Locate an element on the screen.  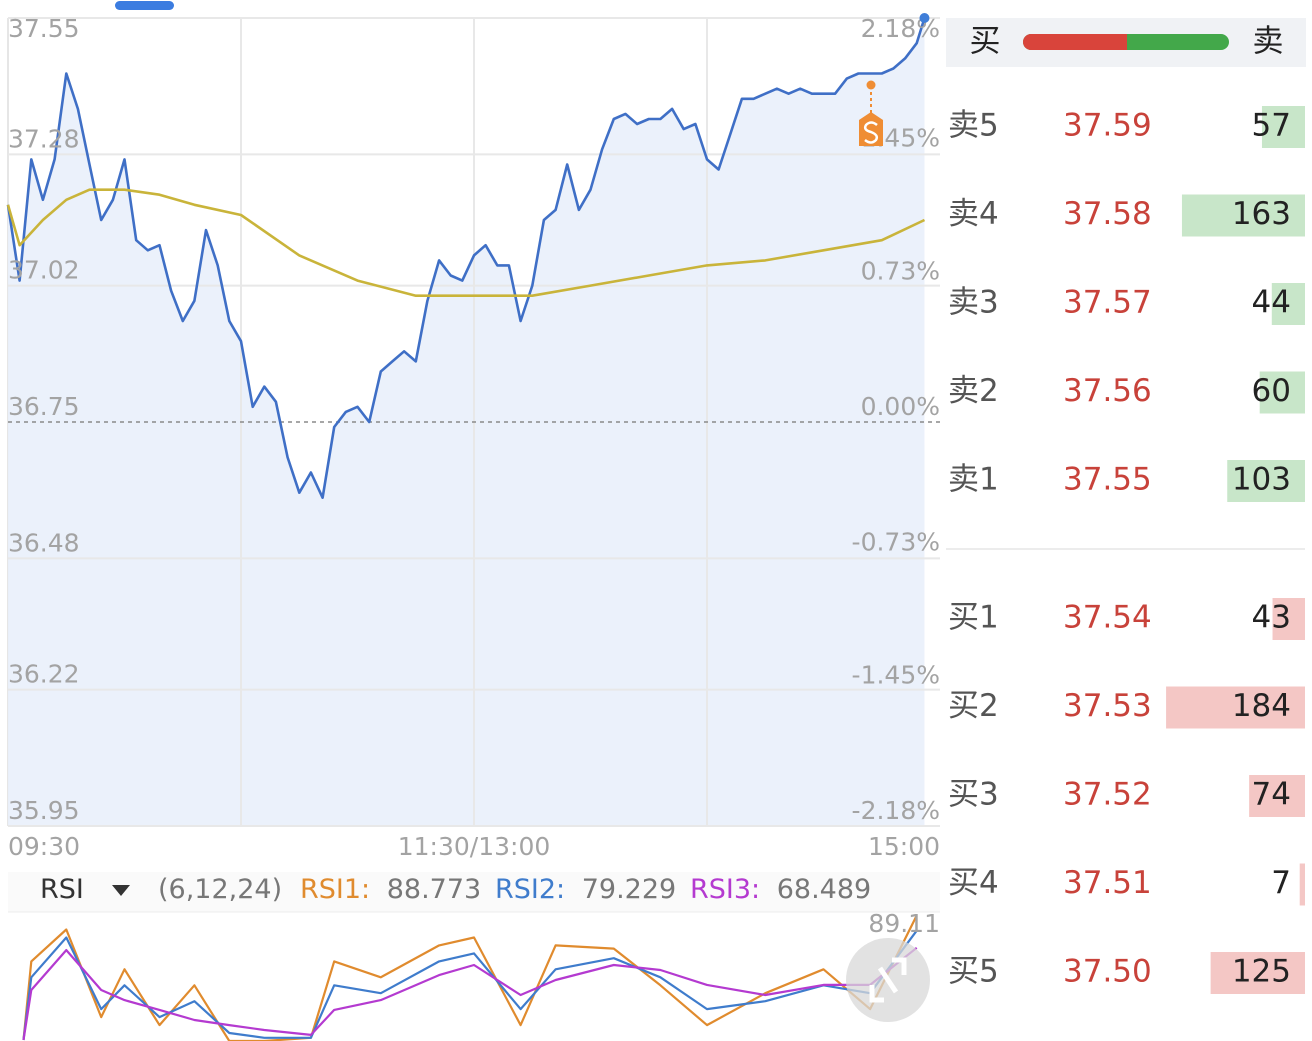
legend-value: 68.489 is located at coordinates (824, 889).